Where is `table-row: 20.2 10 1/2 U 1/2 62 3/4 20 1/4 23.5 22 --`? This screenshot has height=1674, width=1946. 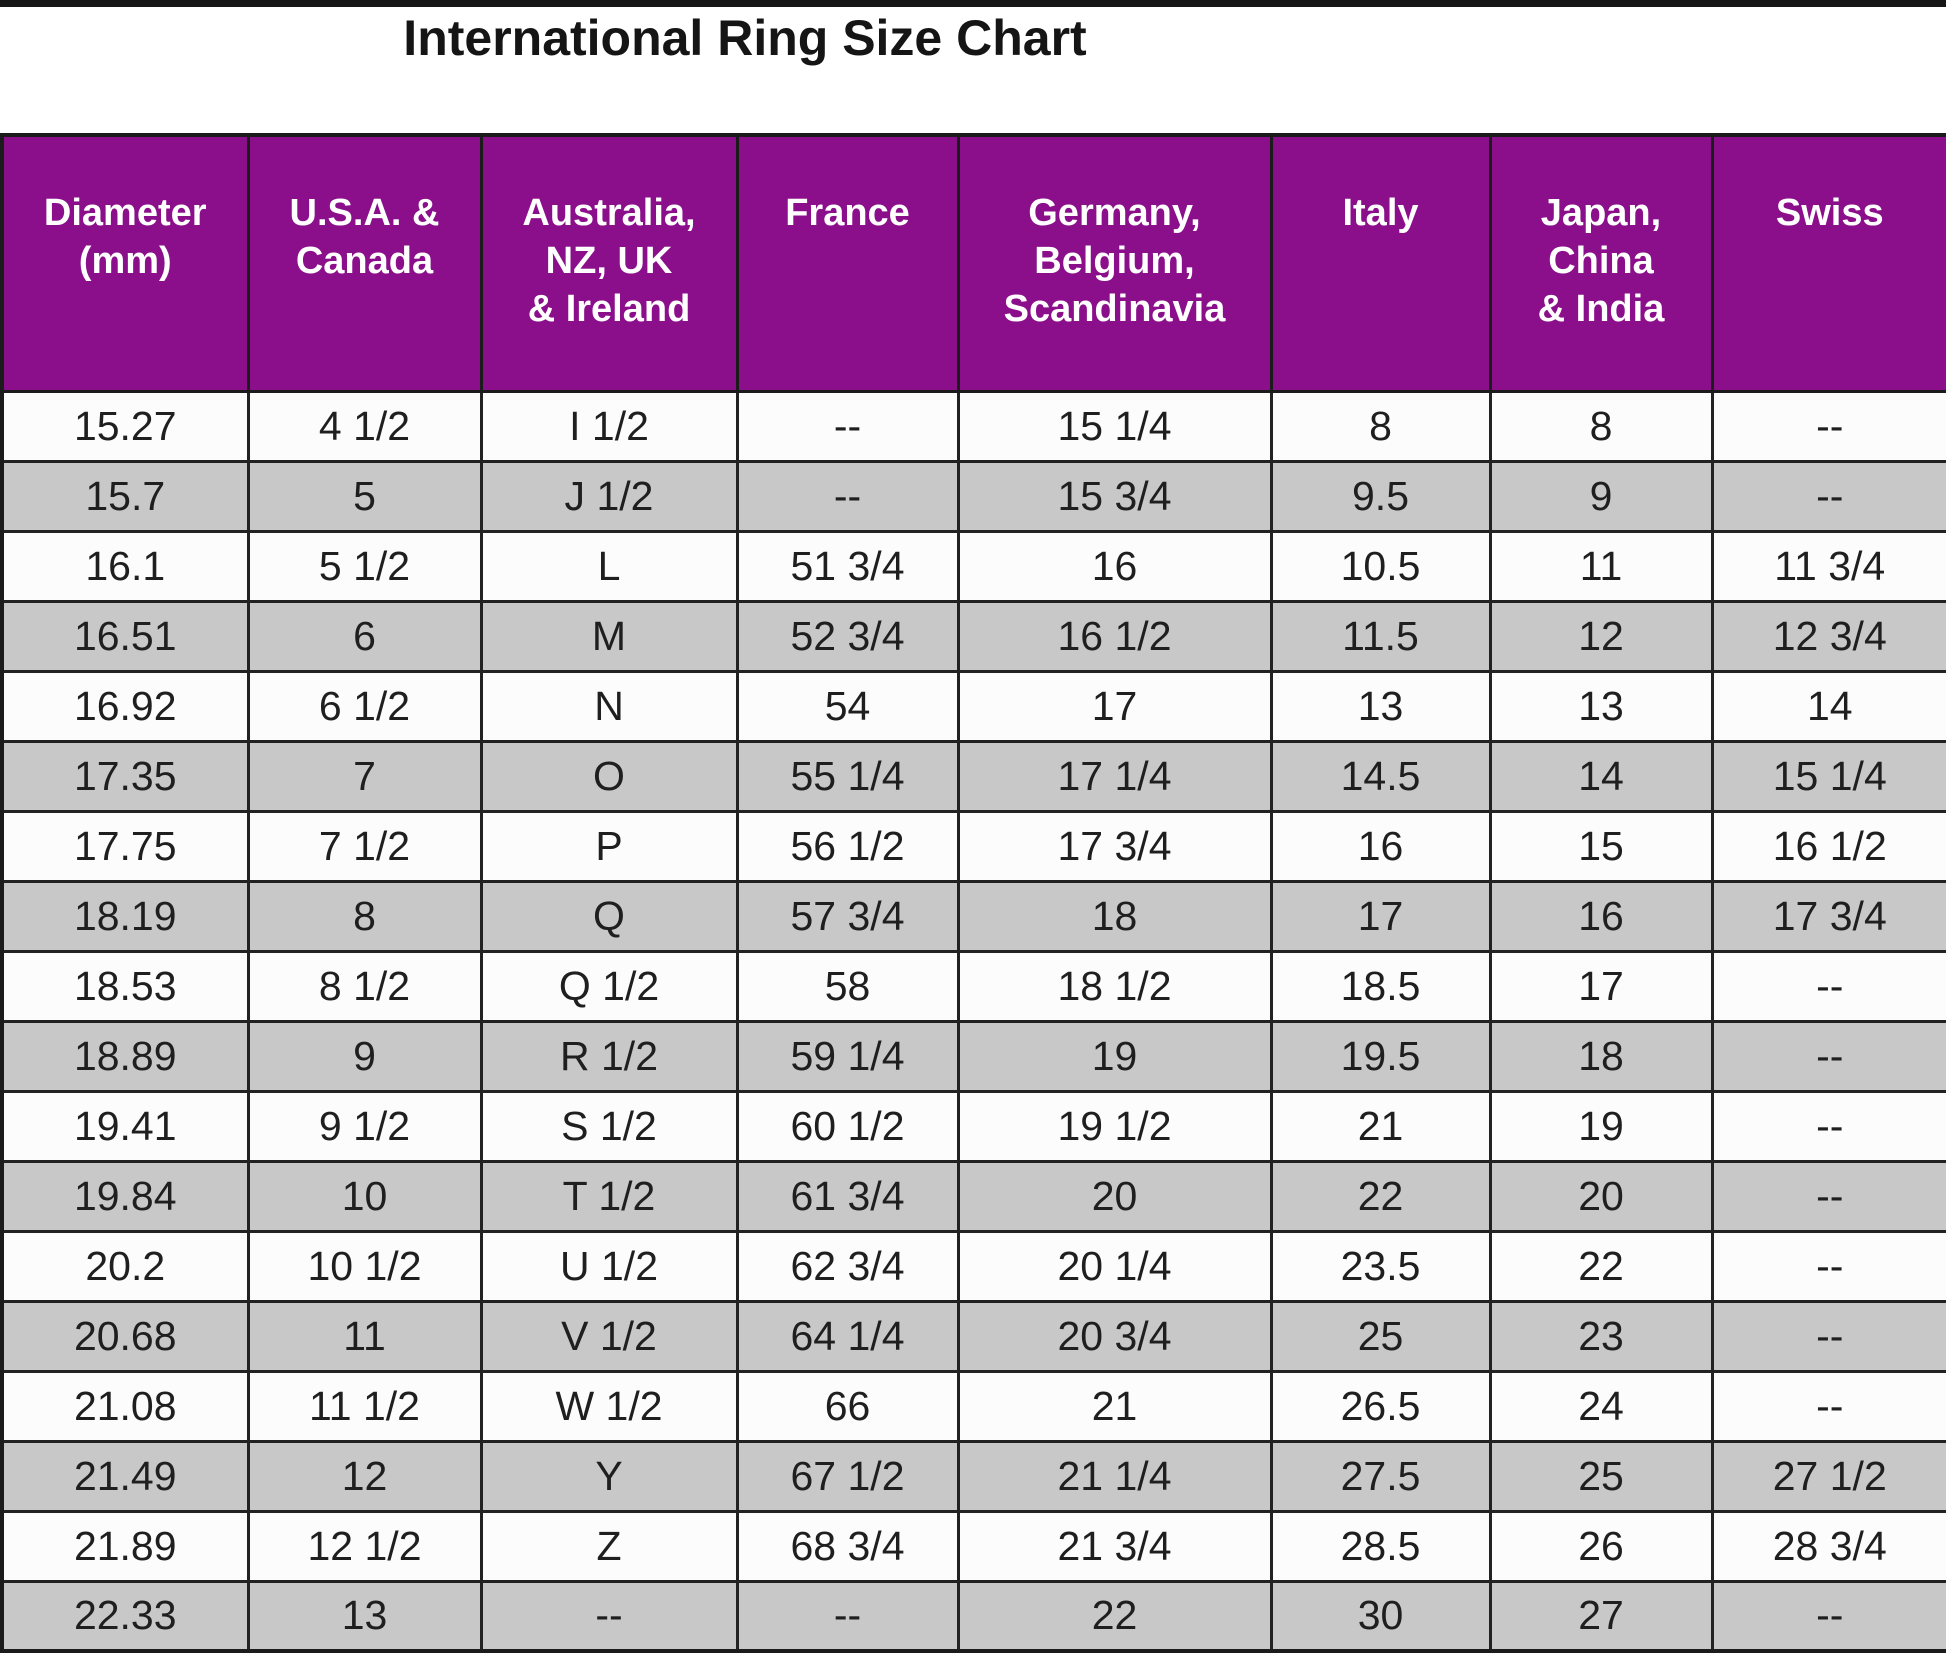 table-row: 20.2 10 1/2 U 1/2 62 3/4 20 1/4 23.5 22 -- is located at coordinates (973, 1266).